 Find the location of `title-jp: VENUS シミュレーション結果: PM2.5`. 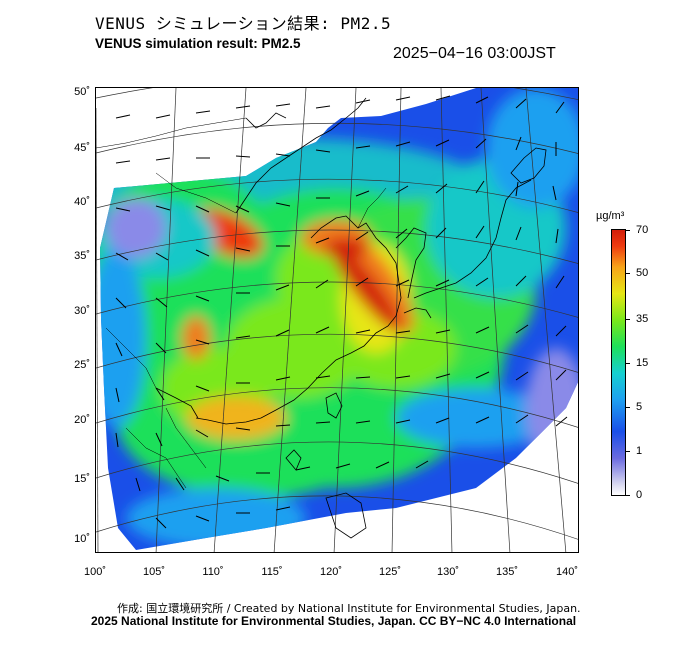

title-jp: VENUS シミュレーション結果: PM2.5 is located at coordinates (243, 23).